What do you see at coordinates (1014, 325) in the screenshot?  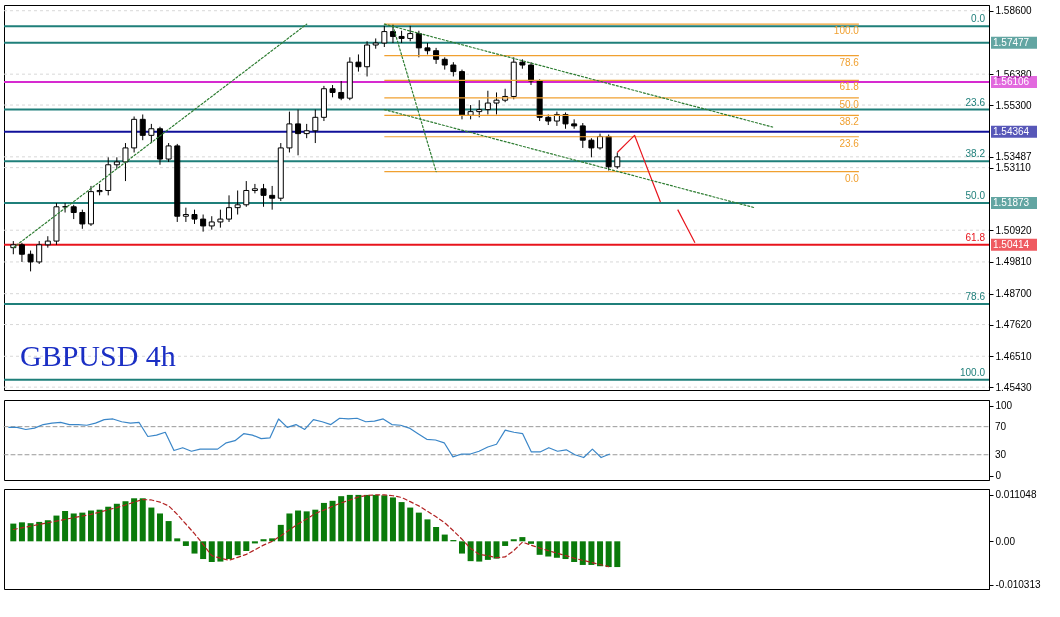 I see `y-tick-label: 1.47620` at bounding box center [1014, 325].